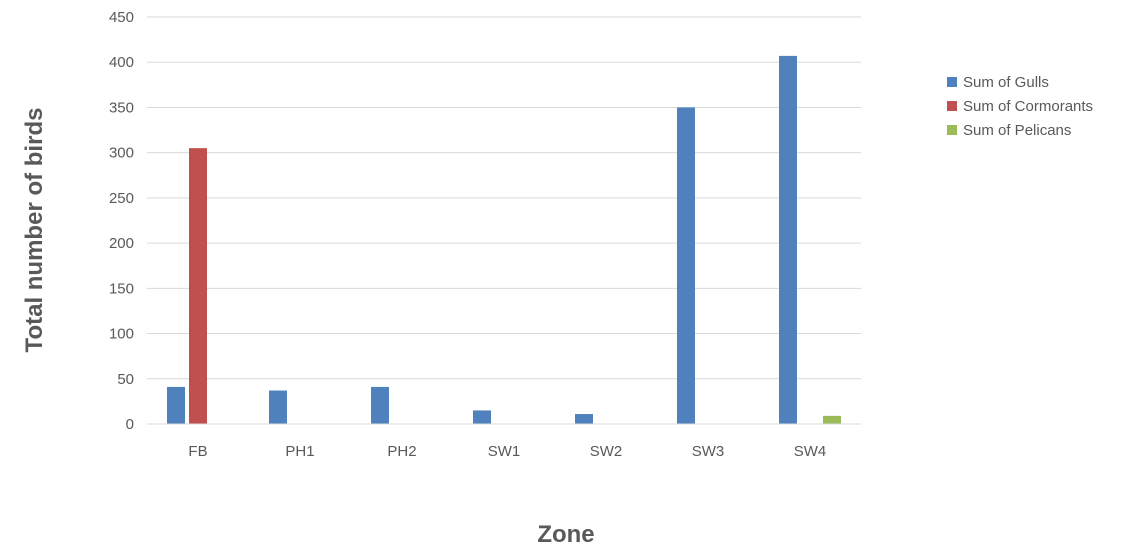  I want to click on bar-sum-of-pelicans-sw4, so click(832, 419).